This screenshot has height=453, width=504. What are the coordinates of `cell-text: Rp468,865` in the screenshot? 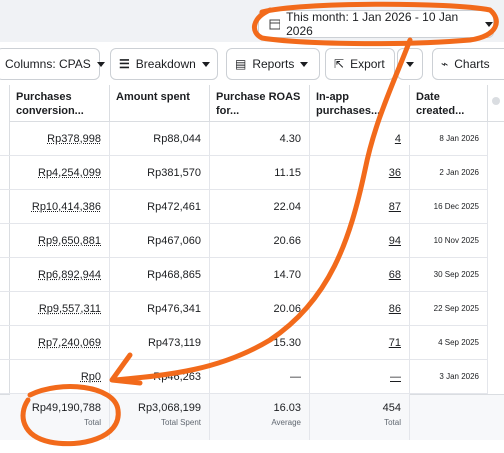 It's located at (174, 274).